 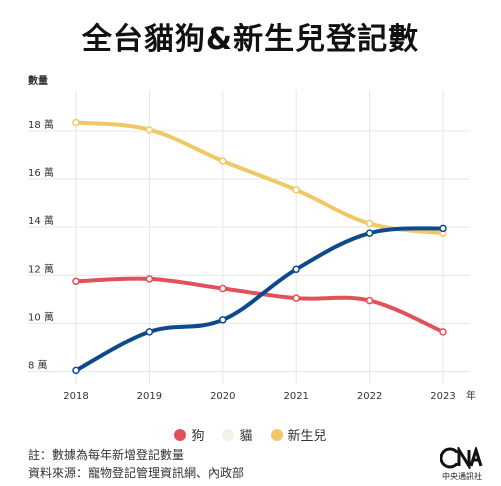 I want to click on y-tick-label: 10 萬, so click(x=41, y=316).